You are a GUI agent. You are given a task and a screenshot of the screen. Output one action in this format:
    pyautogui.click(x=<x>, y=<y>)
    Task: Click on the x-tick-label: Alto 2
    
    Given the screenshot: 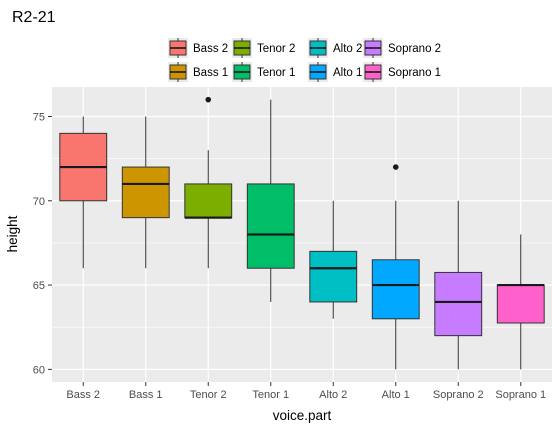 What is the action you would take?
    pyautogui.click(x=333, y=395)
    